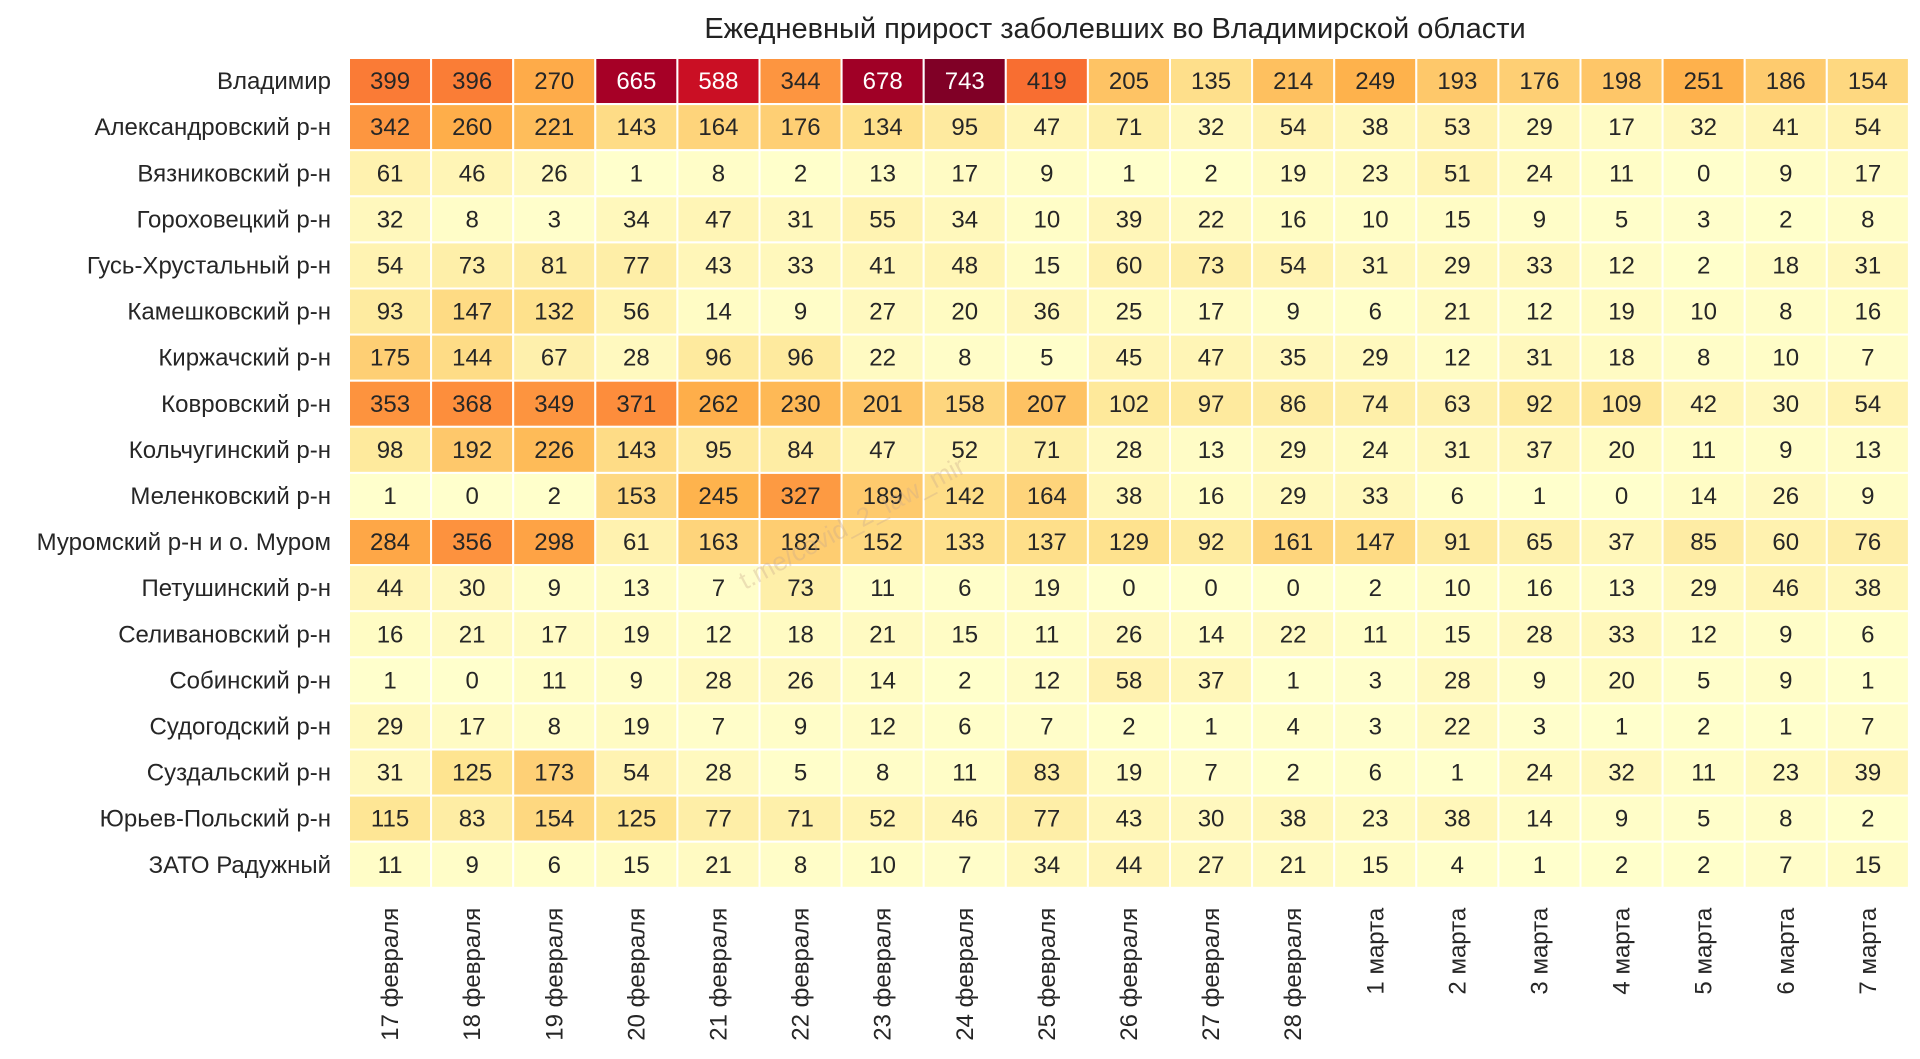  Describe the element at coordinates (636, 81) in the screenshot. I see `cell-value: 665` at that location.